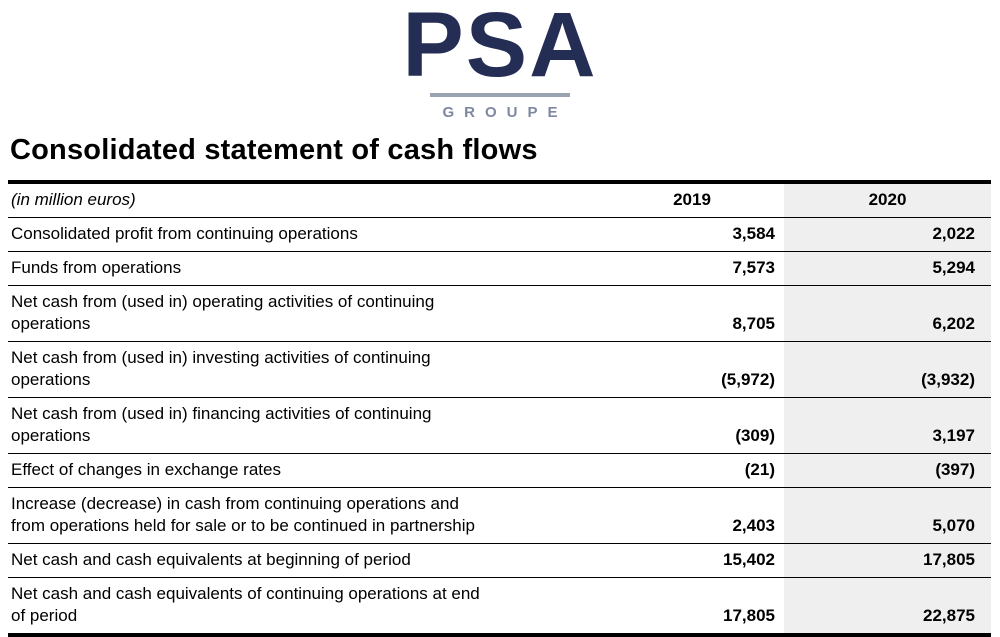 This screenshot has width=1000, height=637. Describe the element at coordinates (96, 267) in the screenshot. I see `row-label: Funds from operations` at that location.